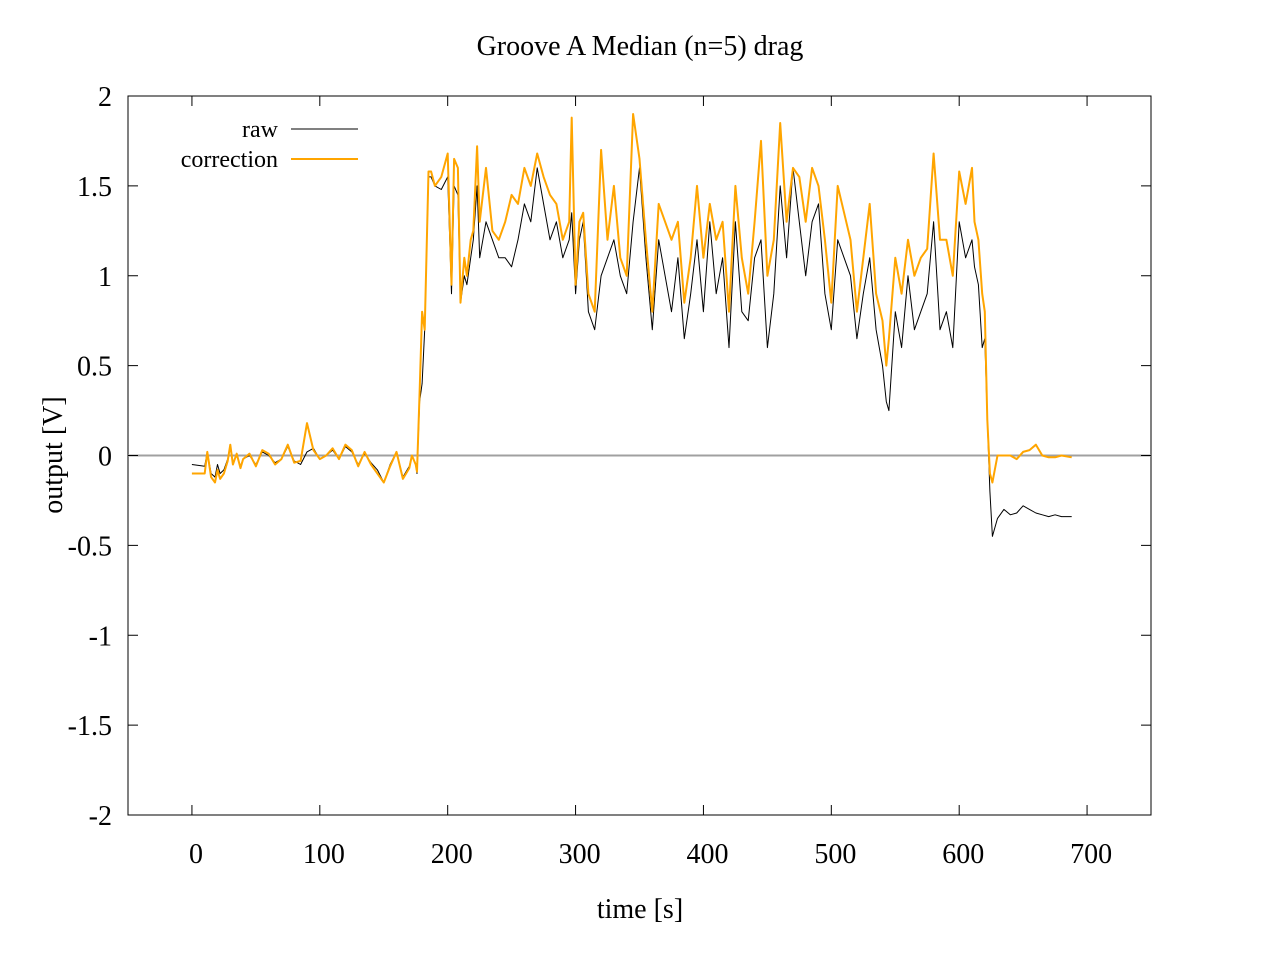 The height and width of the screenshot is (960, 1280). Describe the element at coordinates (640, 909) in the screenshot. I see `x-axis-label: time [s]` at that location.